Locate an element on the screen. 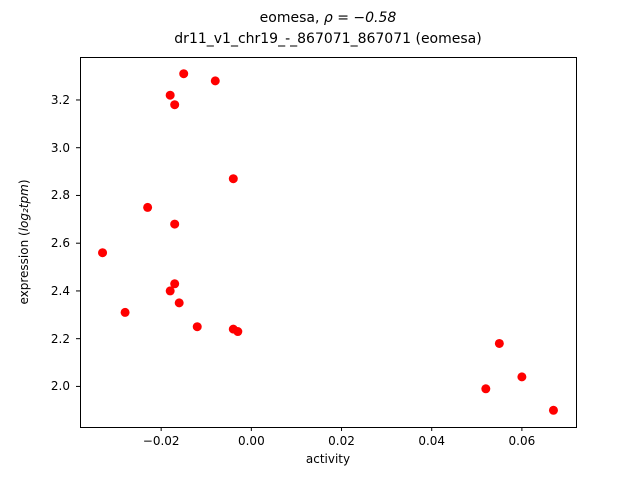 The image size is (640, 480). x-axis-label: activity is located at coordinates (328, 459).